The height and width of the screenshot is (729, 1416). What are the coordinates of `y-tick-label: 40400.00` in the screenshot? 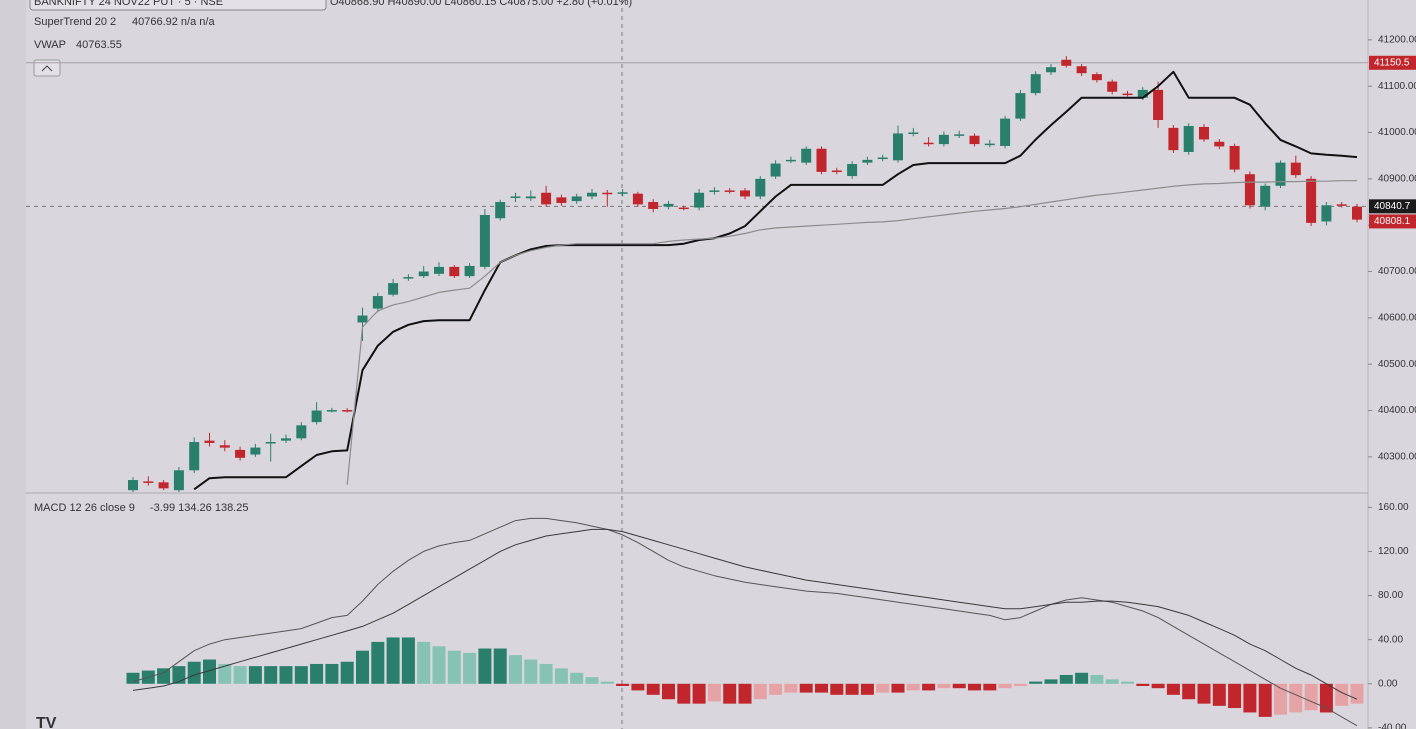 It's located at (1397, 410).